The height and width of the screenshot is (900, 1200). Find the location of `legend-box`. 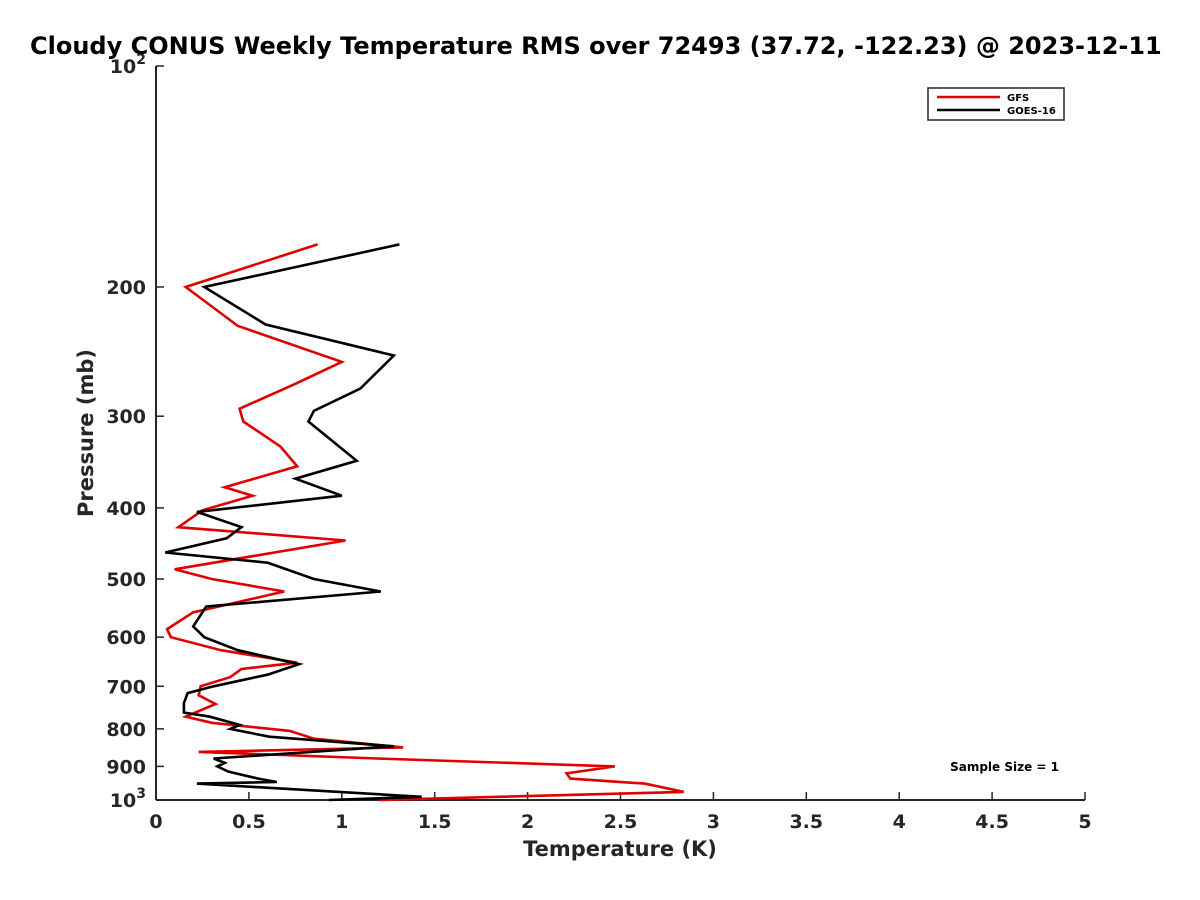

legend-box is located at coordinates (996, 104).